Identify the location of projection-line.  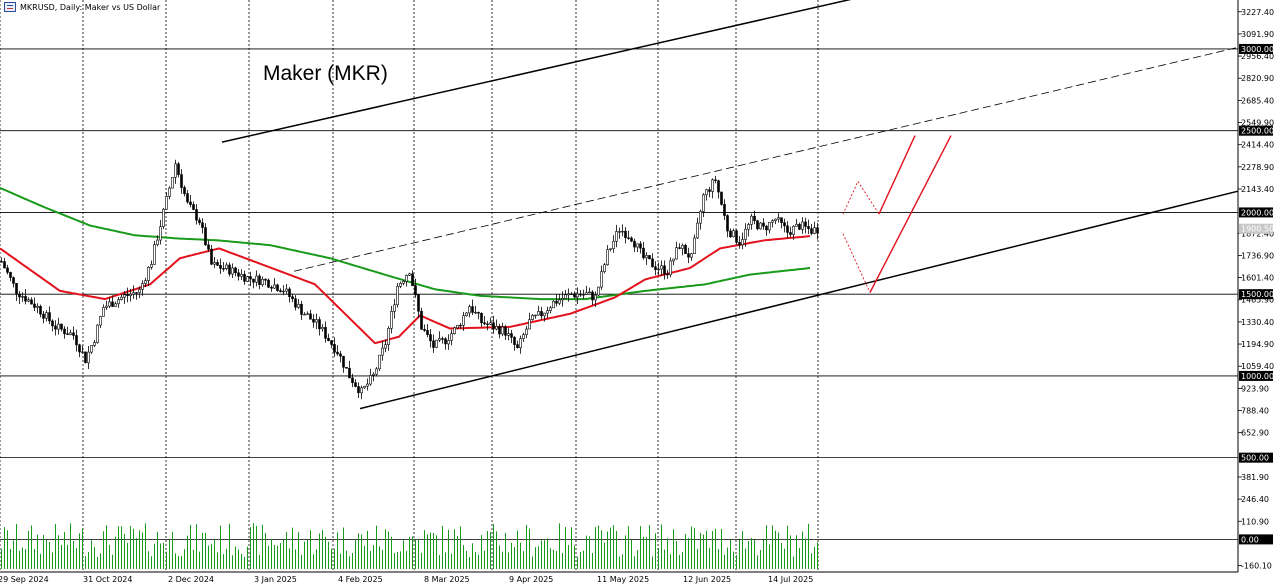
(861, 197).